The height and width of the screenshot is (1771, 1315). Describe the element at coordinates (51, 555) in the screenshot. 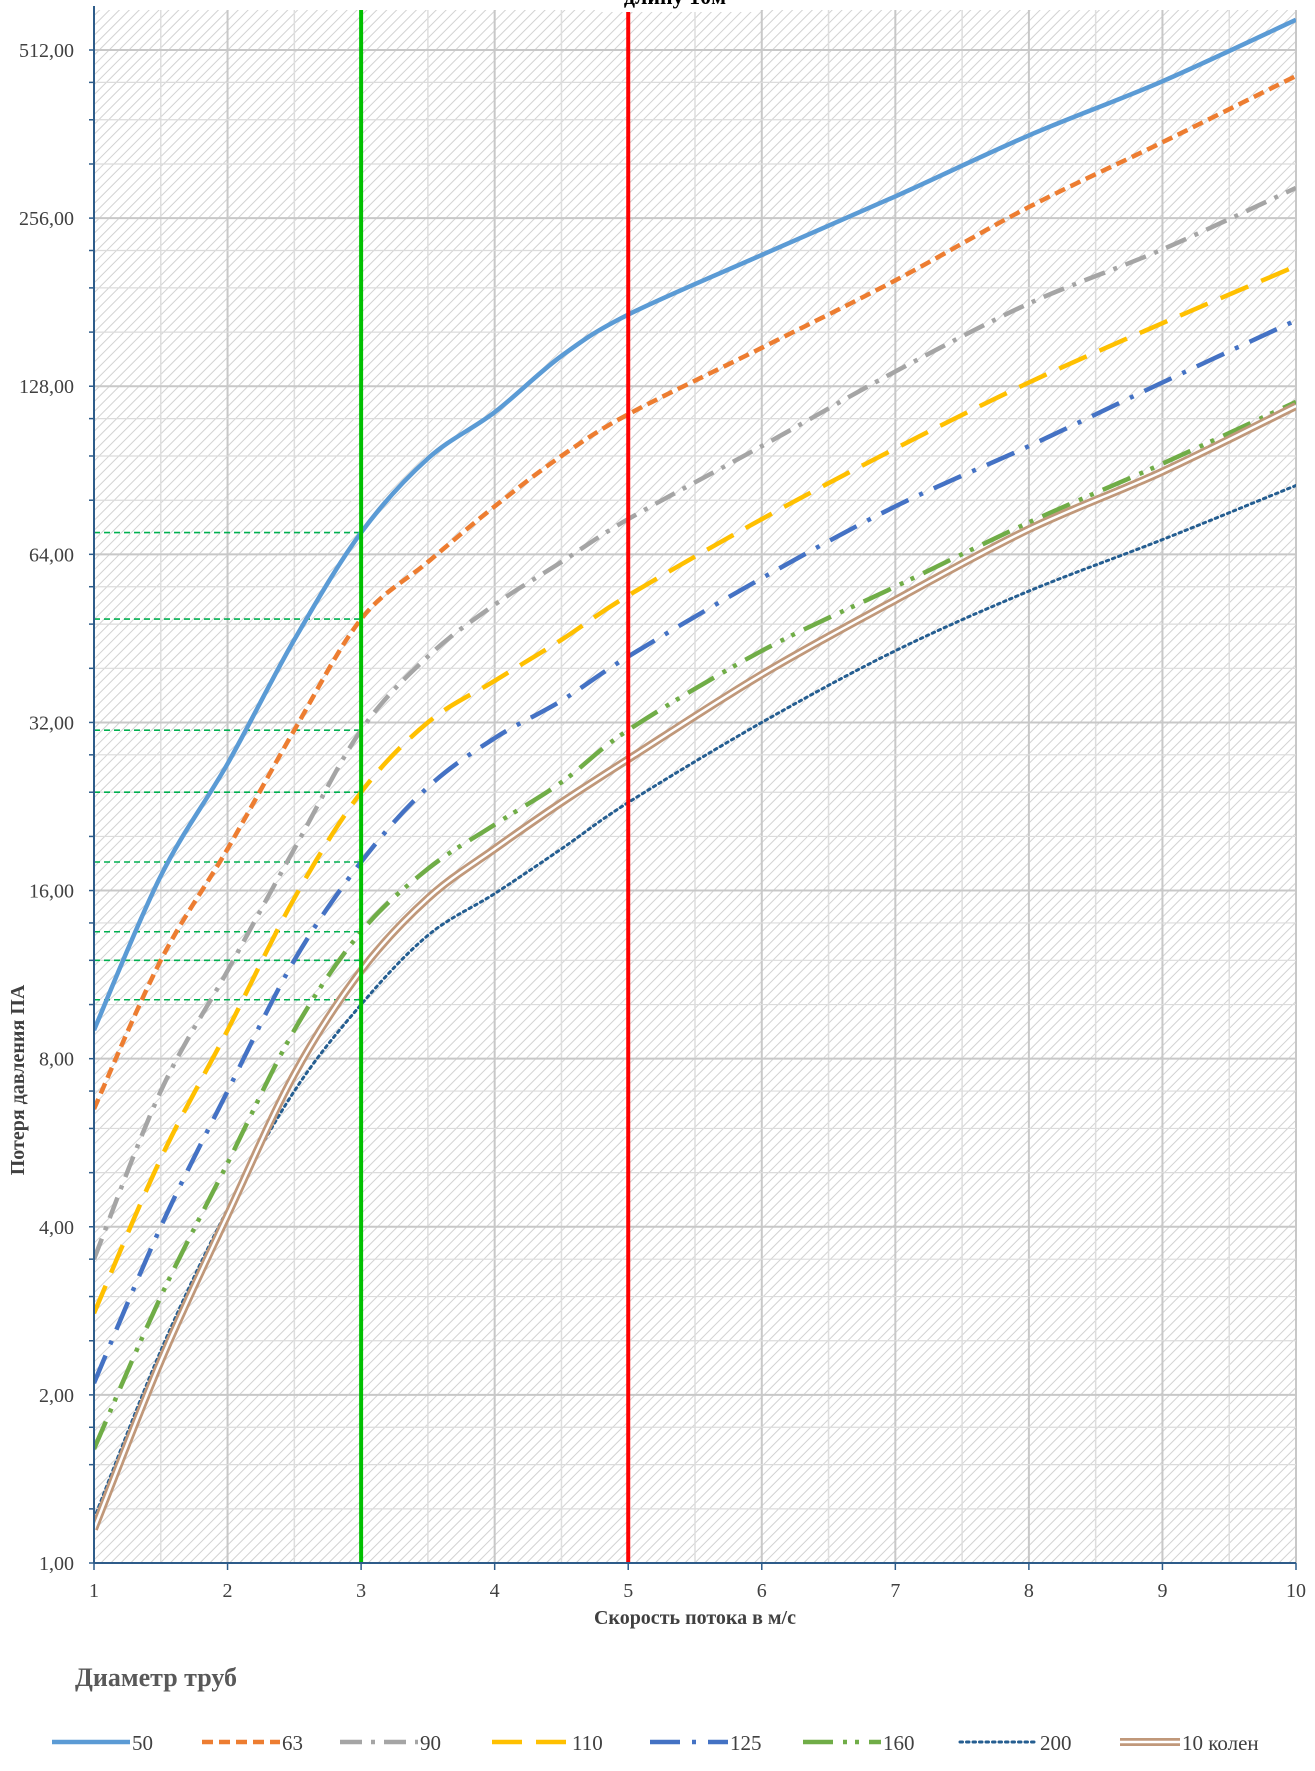

I see `y-tick-label: 64,00` at that location.